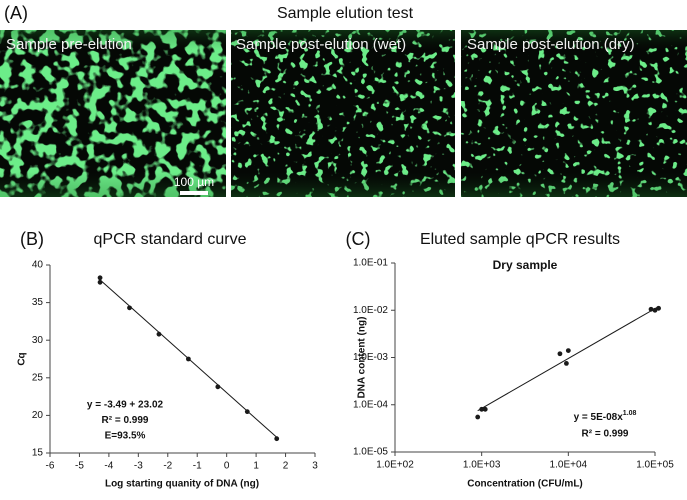  I want to click on x-tick-label: 1.0E+04, so click(569, 465).